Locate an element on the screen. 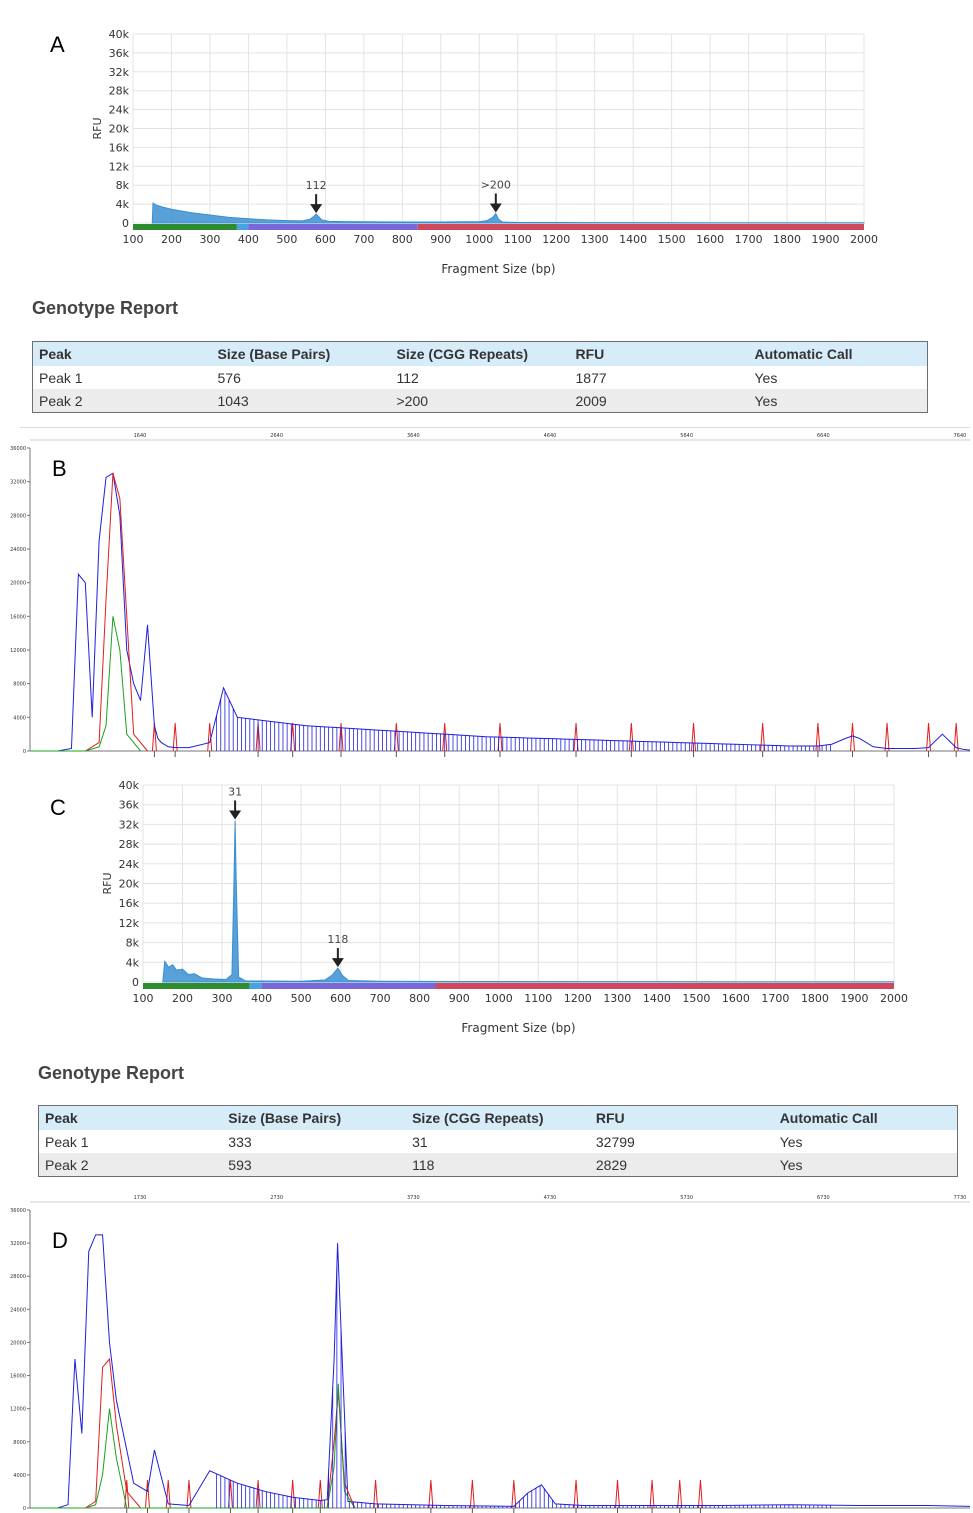 Image resolution: width=973 pixels, height=1513 pixels. data-trace is located at coordinates (508, 213).